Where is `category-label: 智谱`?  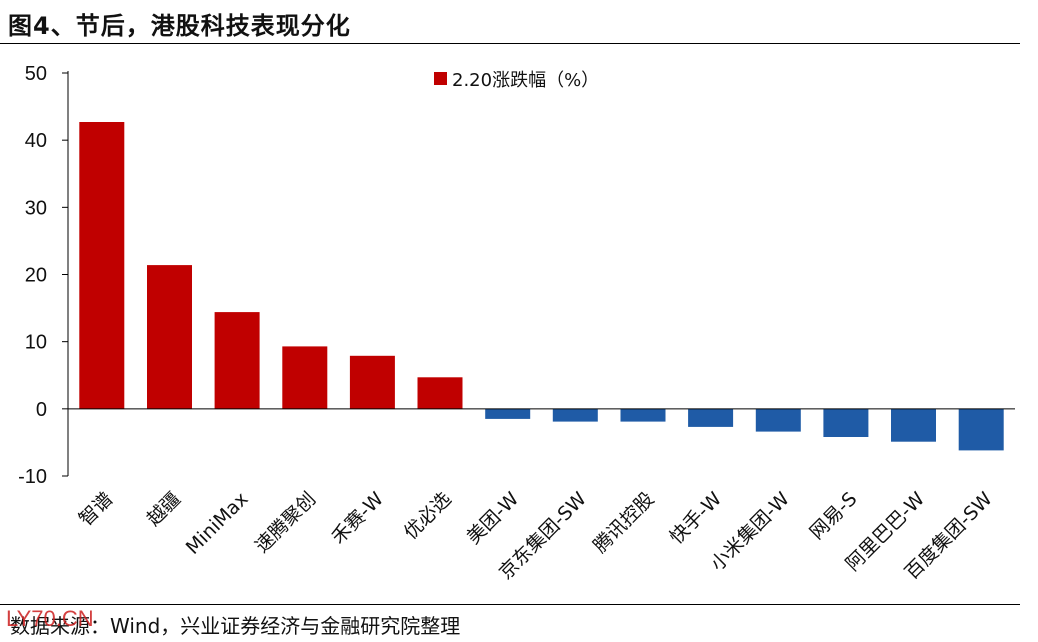
category-label: 智谱 is located at coordinates (96, 509).